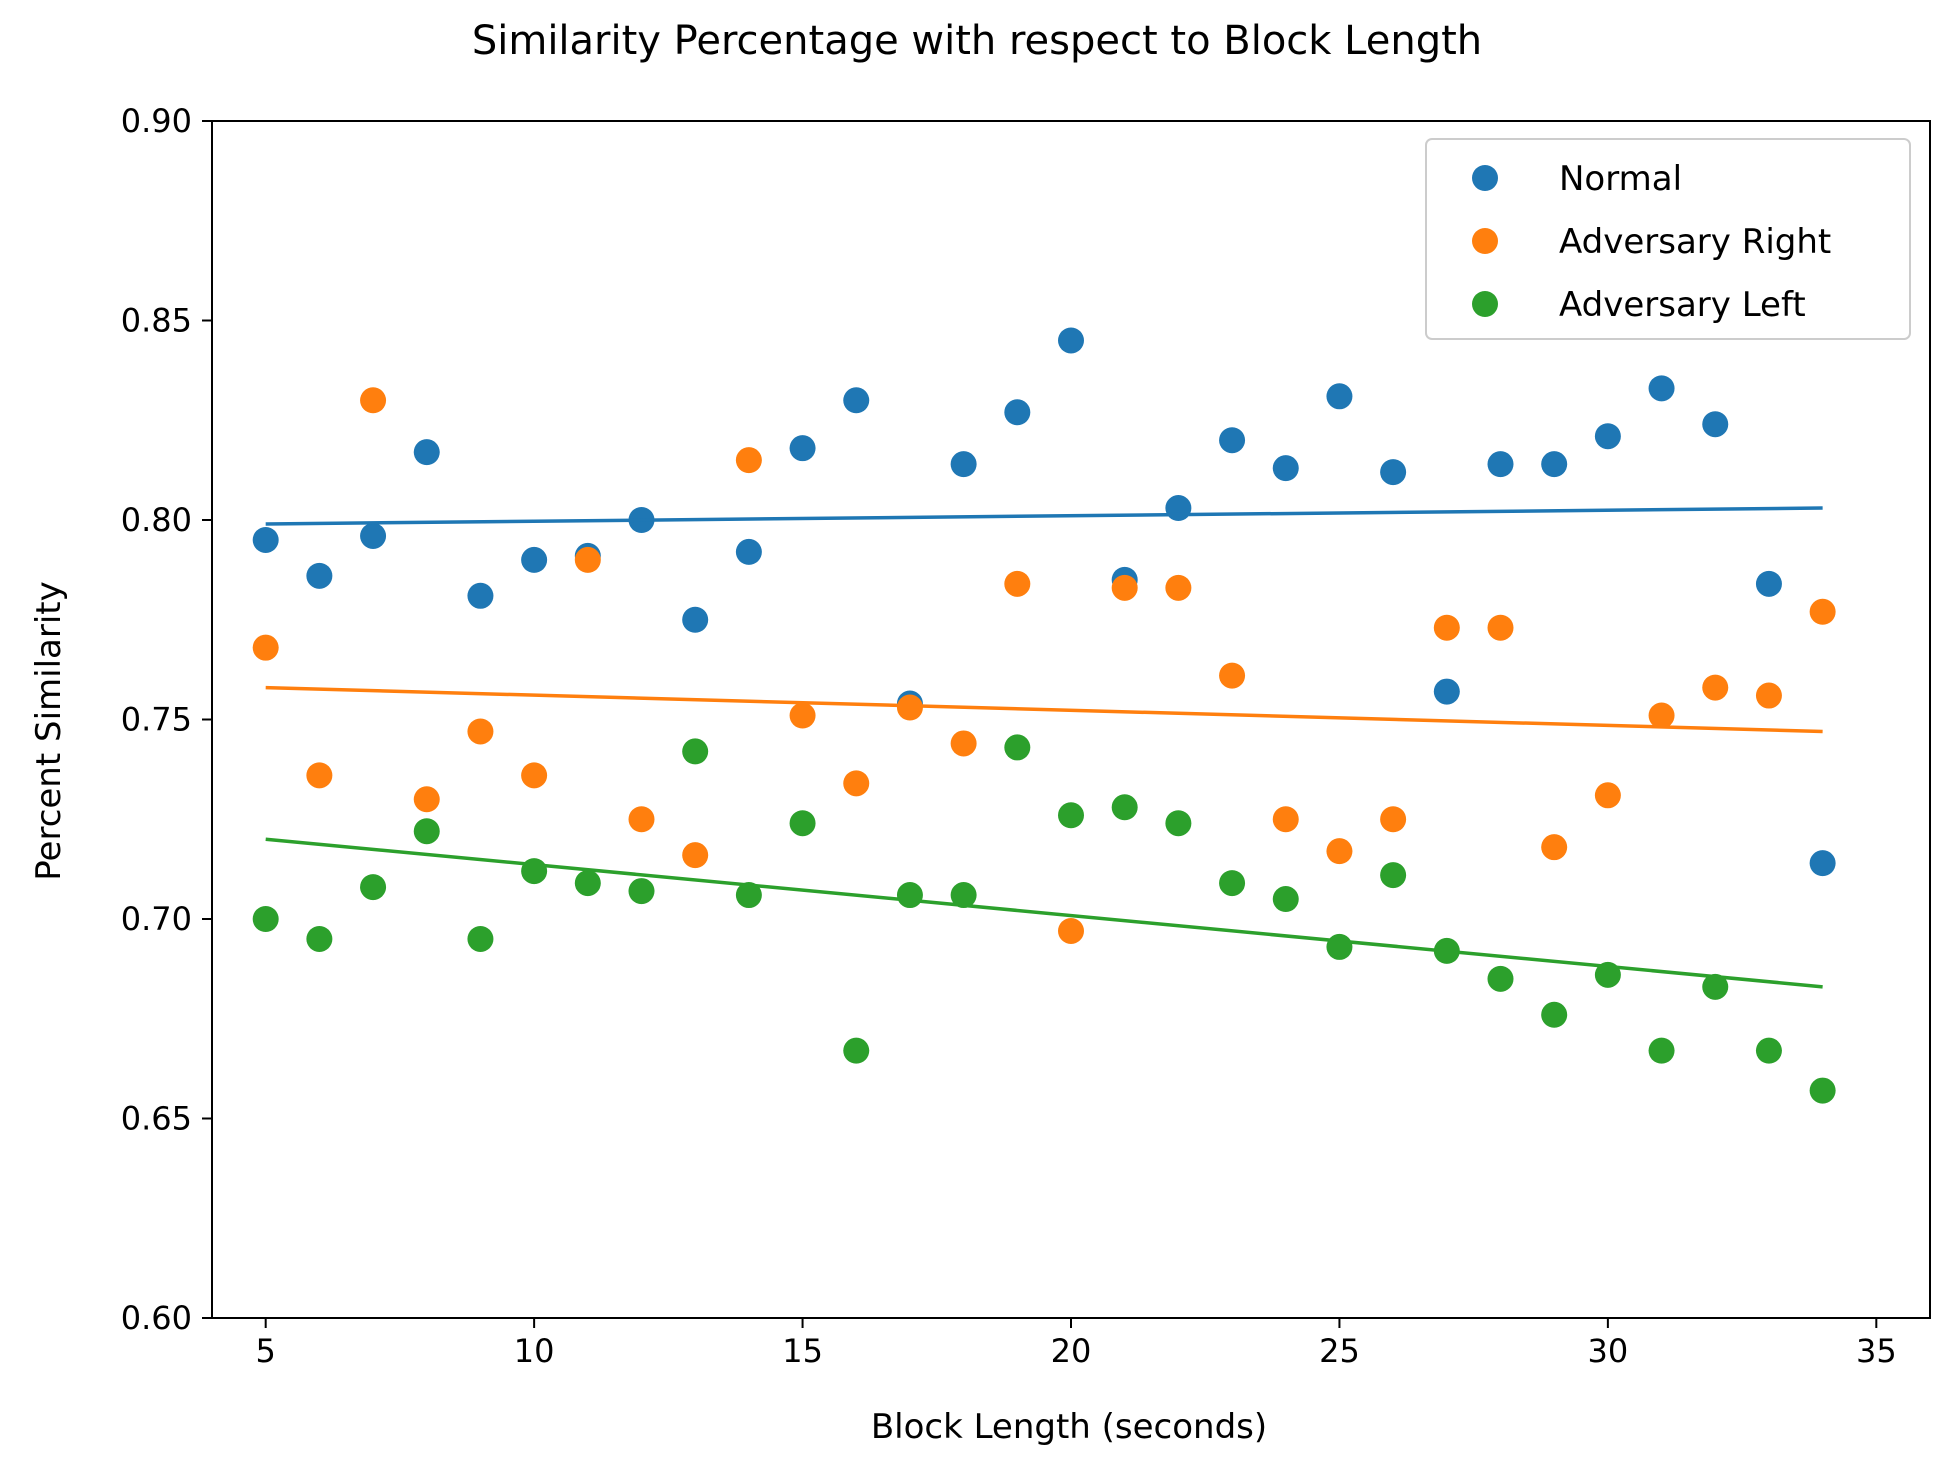 This screenshot has height=1474, width=1954. I want to click on legend: Normal Adversary Right Adversary Left, so click(1668, 239).